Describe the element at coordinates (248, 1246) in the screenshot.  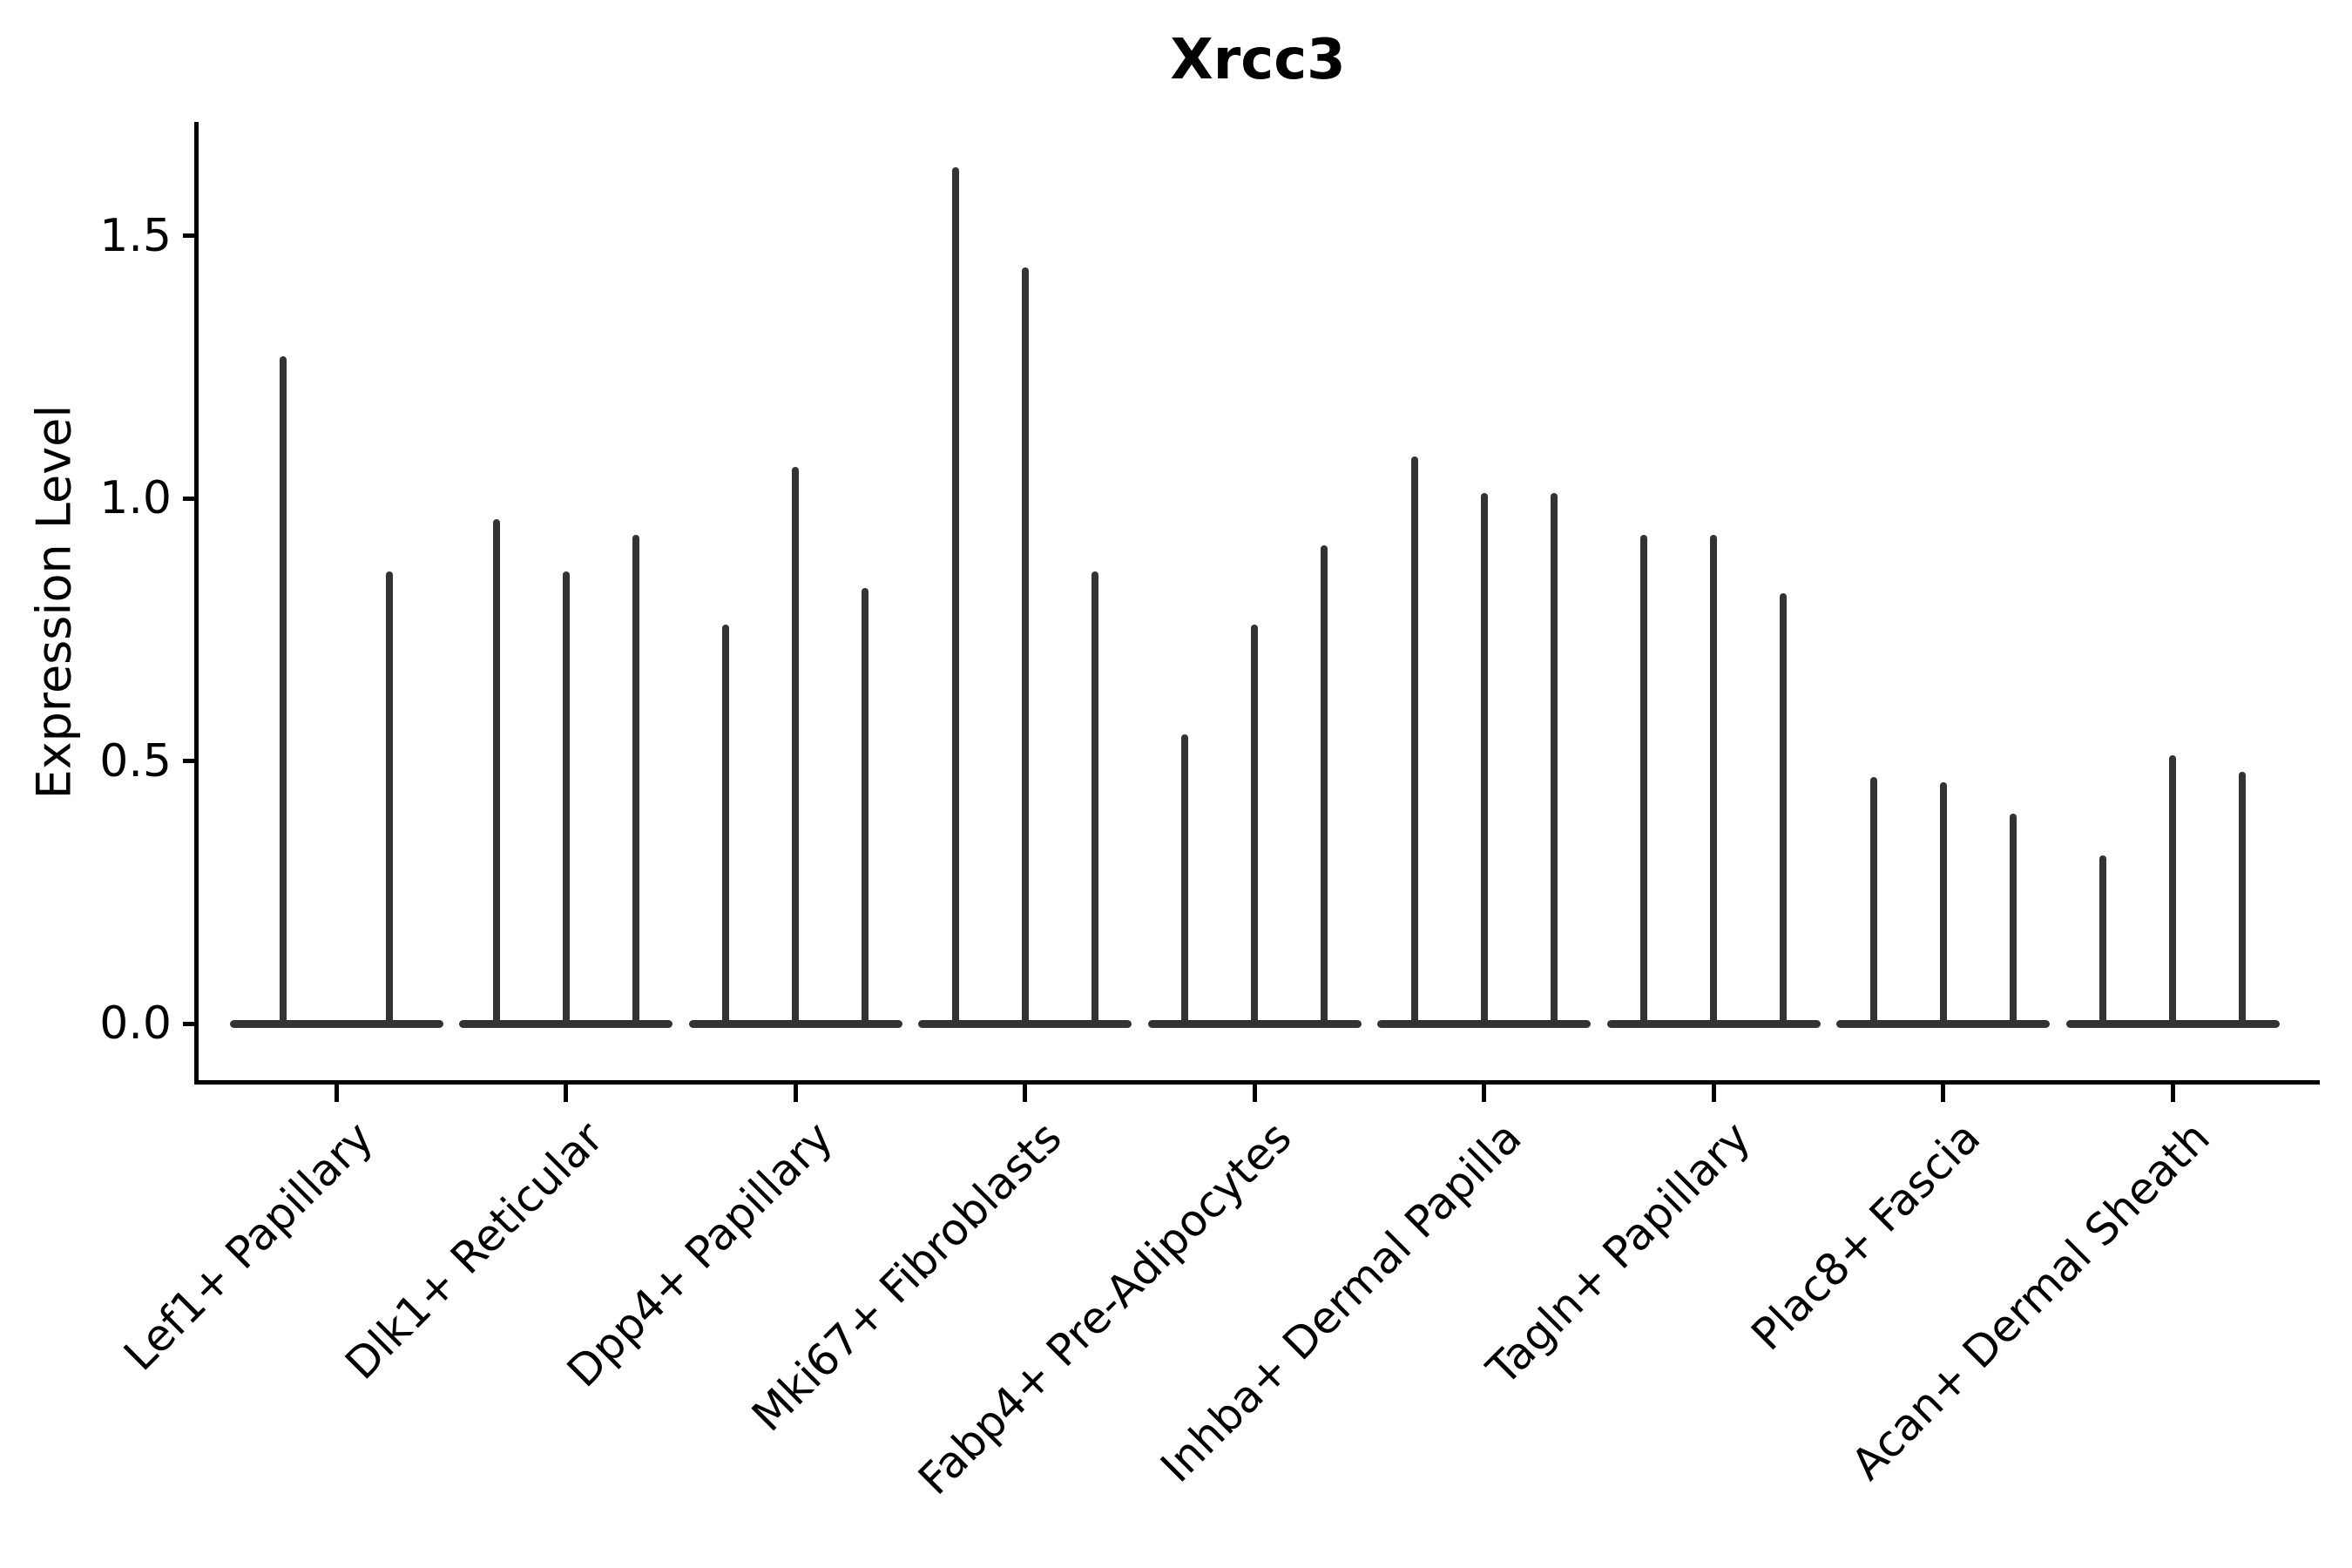
I see `x-tick-label: Lef1+ Papillary` at that location.